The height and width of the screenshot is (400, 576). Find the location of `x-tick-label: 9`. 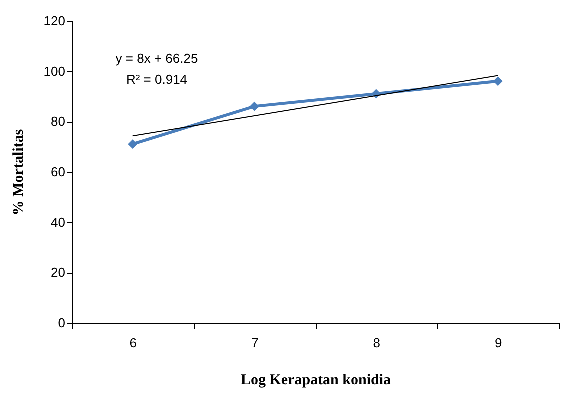

x-tick-label: 9 is located at coordinates (498, 343).